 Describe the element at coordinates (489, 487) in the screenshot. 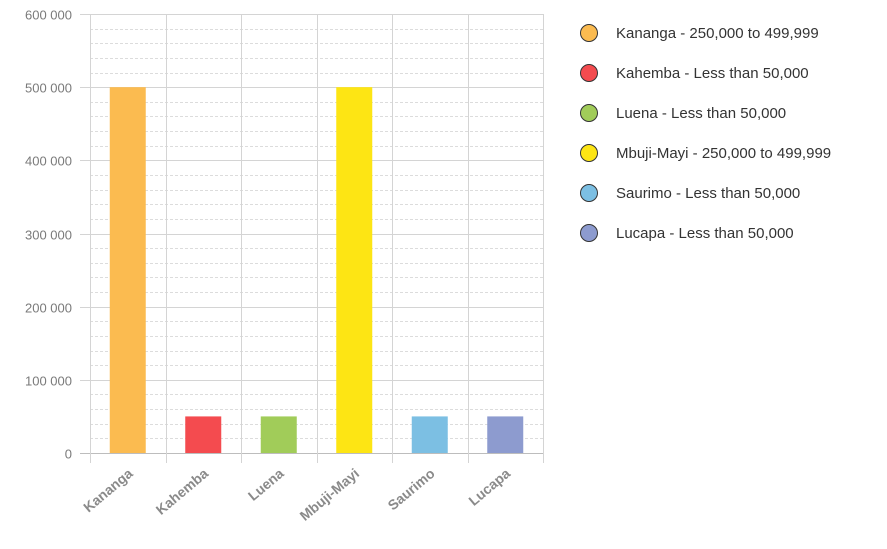

I see `x-tick-label: Lucapa` at that location.